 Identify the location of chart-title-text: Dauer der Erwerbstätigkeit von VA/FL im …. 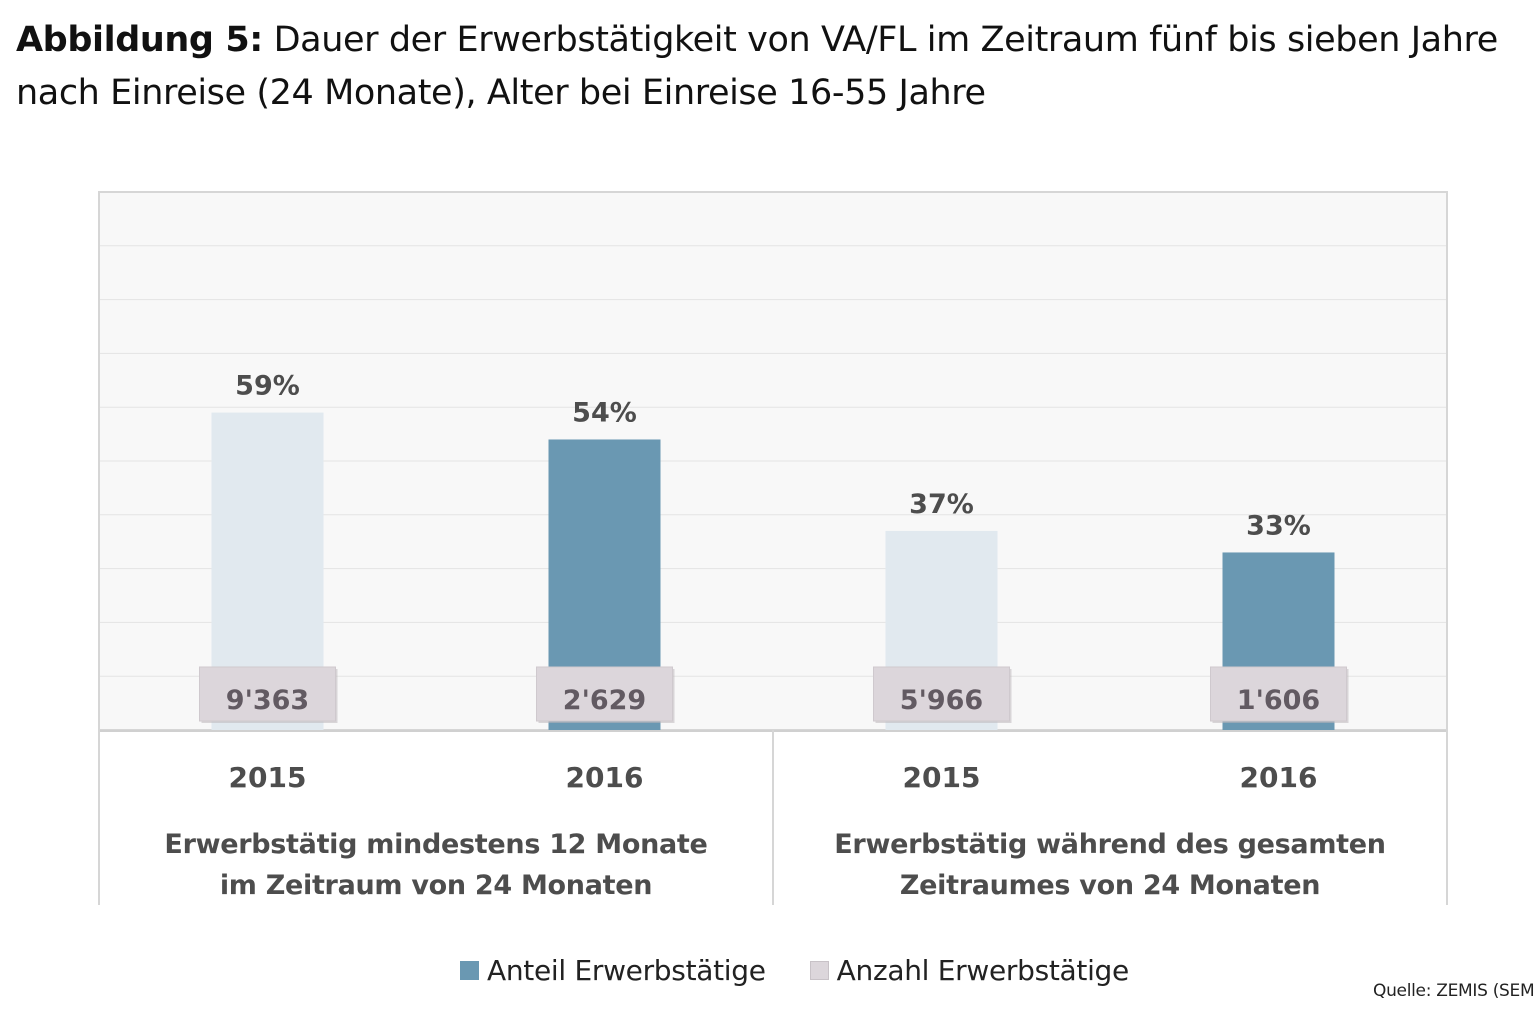
(757, 66).